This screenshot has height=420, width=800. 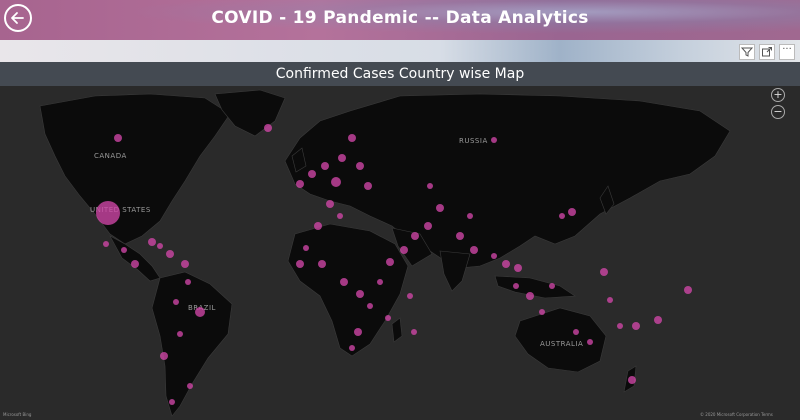 I want to click on filter-icon, so click(x=747, y=52).